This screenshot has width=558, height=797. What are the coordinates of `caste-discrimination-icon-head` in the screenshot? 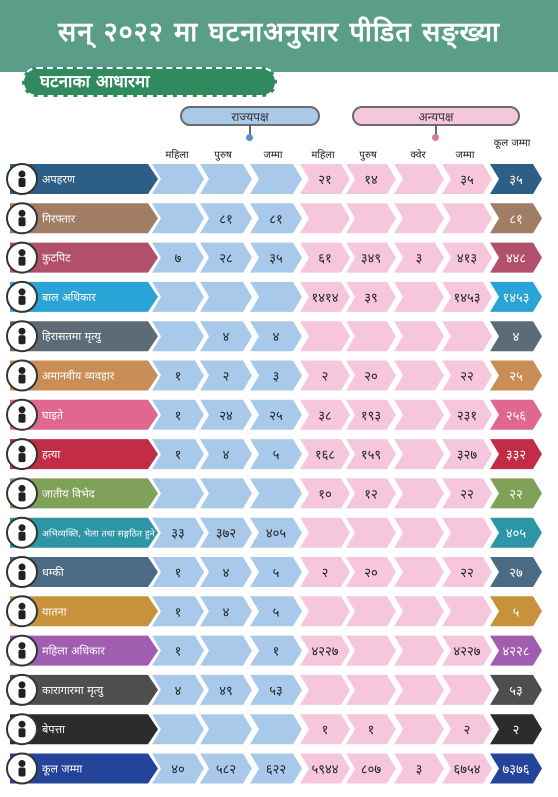 It's located at (22, 488).